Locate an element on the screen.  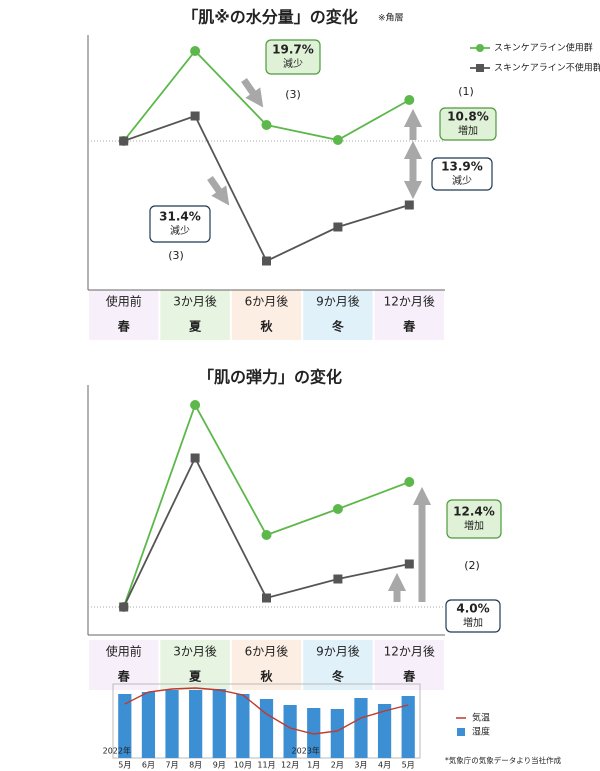
legend-label: 気温 is located at coordinates (481, 718).